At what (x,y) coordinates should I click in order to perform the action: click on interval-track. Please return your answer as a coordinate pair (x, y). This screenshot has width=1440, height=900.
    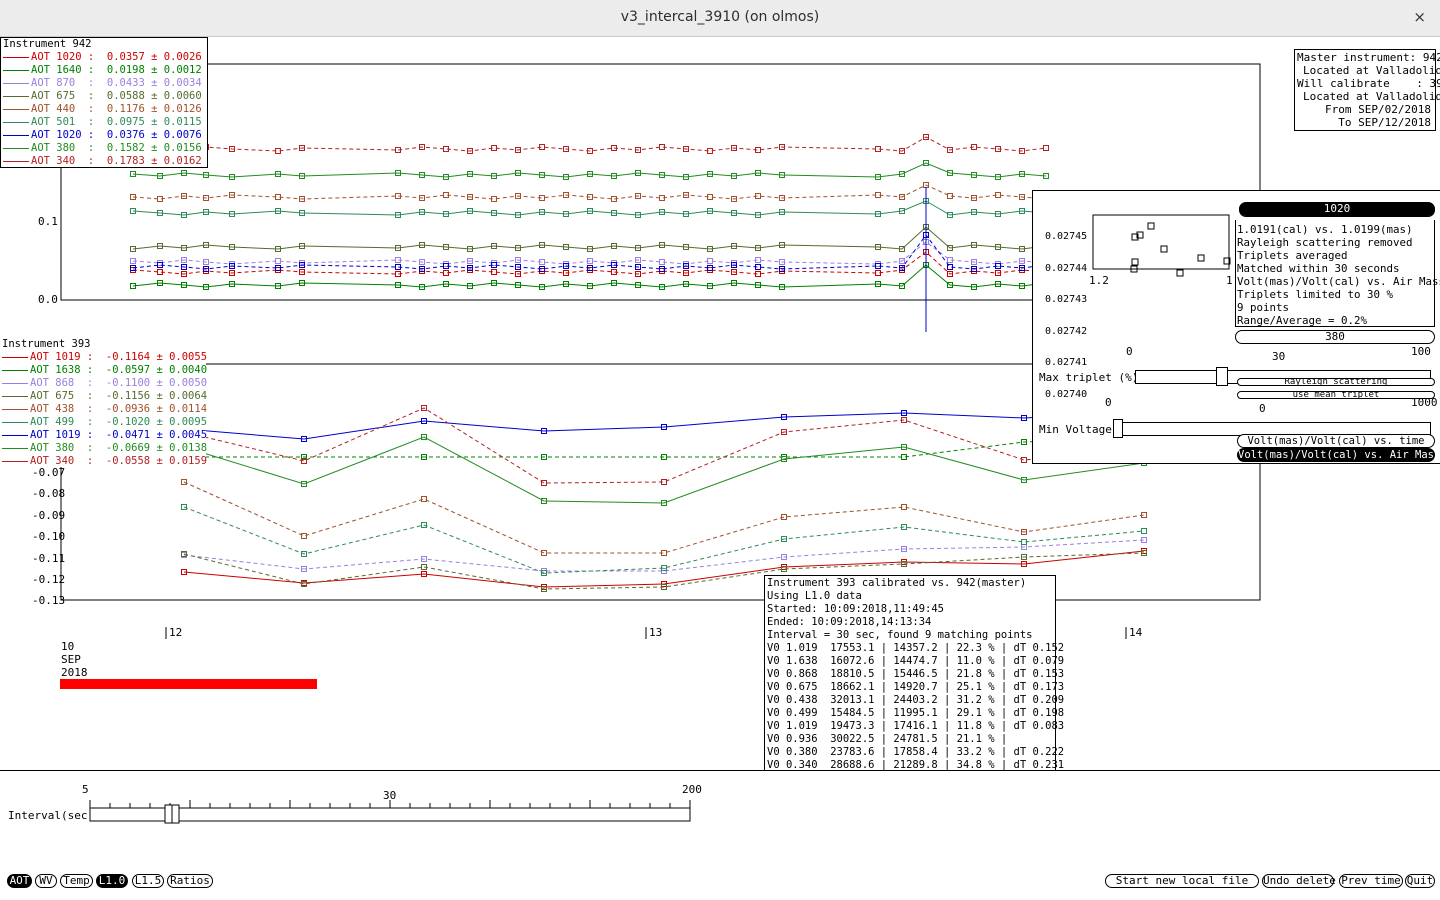
    Looking at the image, I should click on (390, 814).